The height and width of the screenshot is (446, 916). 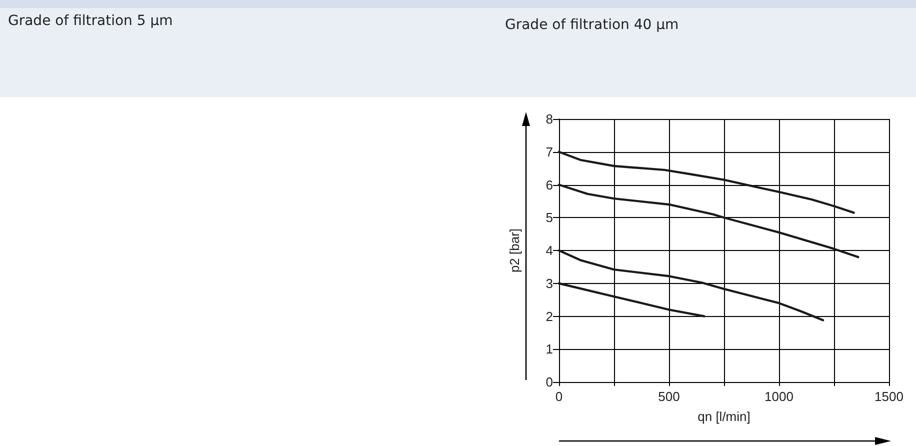 I want to click on y-tick-label: 8, so click(x=549, y=119).